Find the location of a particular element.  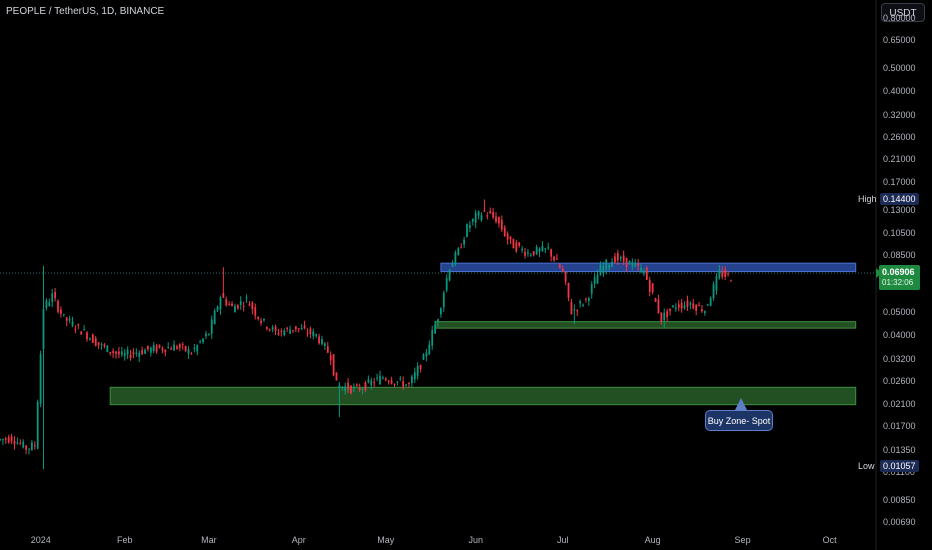

price-tick-label: 0.02600 is located at coordinates (899, 381).